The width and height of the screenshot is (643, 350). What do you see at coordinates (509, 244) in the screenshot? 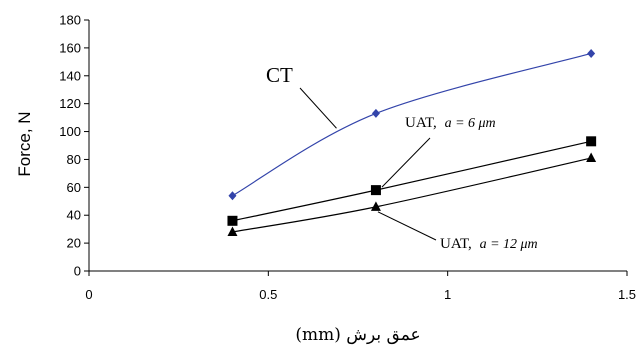
I see `annotation-uat-12-param: a = 12 μm` at bounding box center [509, 244].